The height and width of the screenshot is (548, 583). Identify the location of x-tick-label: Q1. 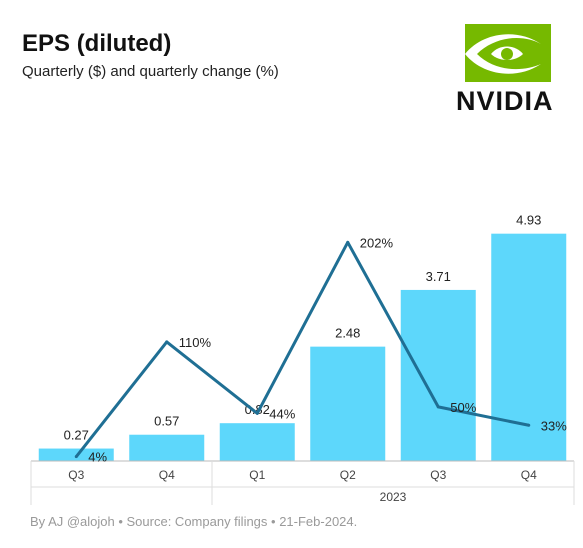
(257, 475).